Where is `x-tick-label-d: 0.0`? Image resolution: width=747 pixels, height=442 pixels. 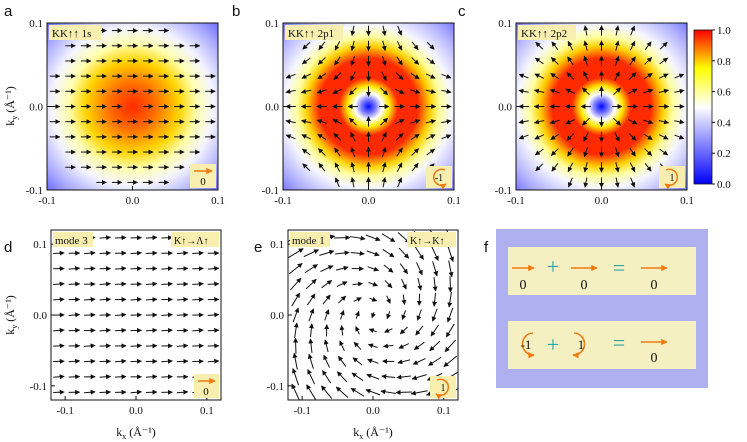
x-tick-label-d: 0.0 is located at coordinates (136, 411).